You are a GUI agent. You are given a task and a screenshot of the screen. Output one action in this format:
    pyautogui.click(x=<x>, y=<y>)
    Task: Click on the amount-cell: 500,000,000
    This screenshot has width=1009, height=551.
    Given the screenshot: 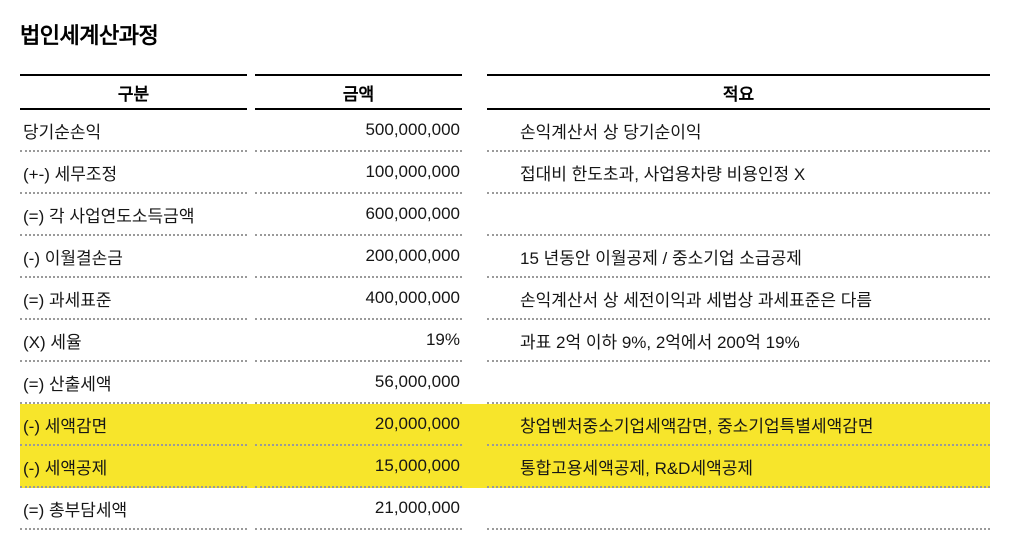 What is the action you would take?
    pyautogui.click(x=358, y=131)
    